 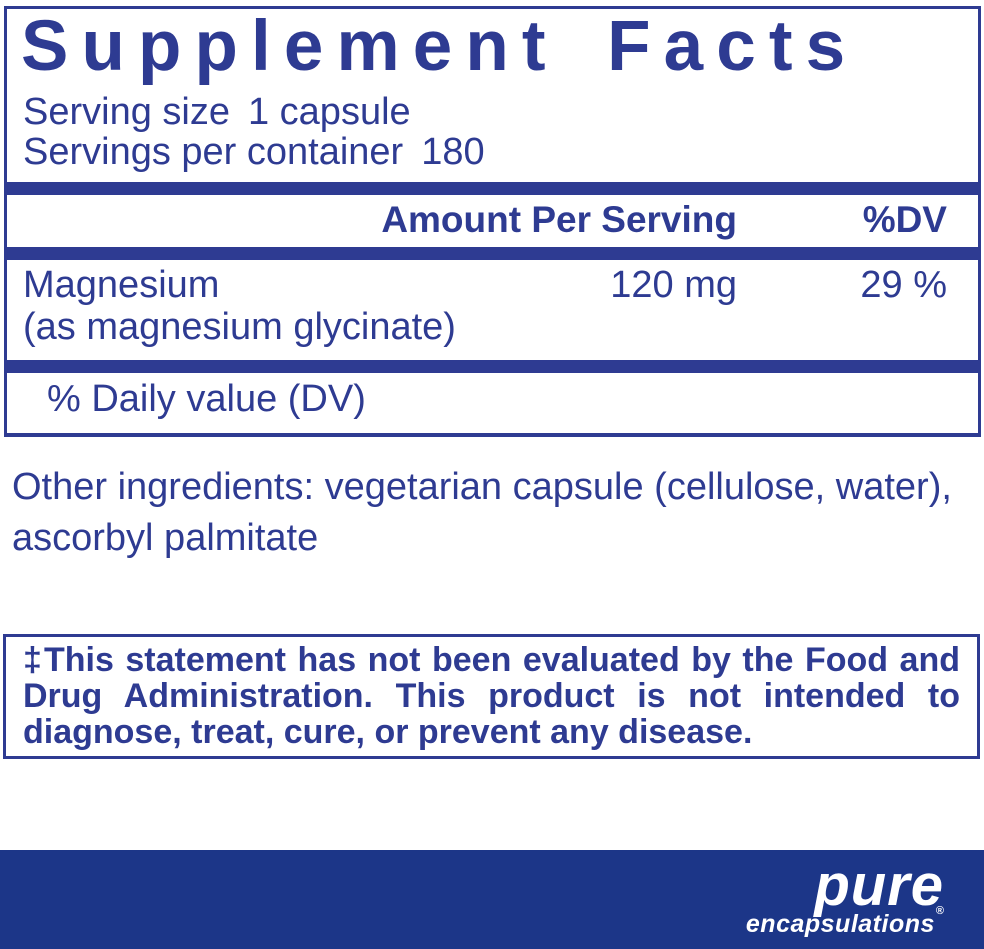 I want to click on servings-per-container-row: Servings per container 180, so click(x=254, y=152).